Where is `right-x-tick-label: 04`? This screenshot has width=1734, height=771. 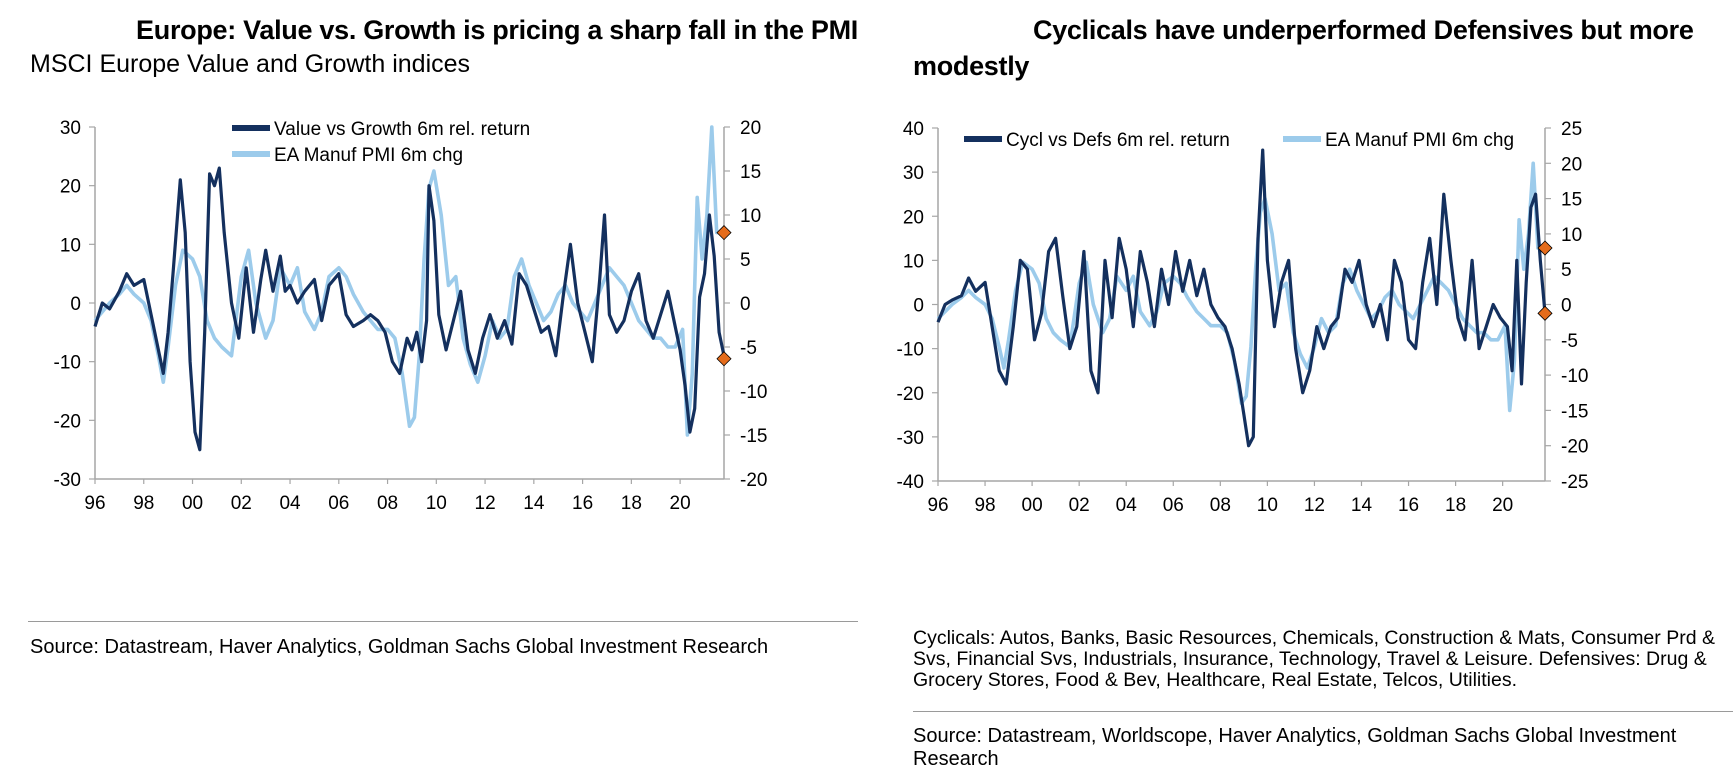
right-x-tick-label: 04 is located at coordinates (1127, 505).